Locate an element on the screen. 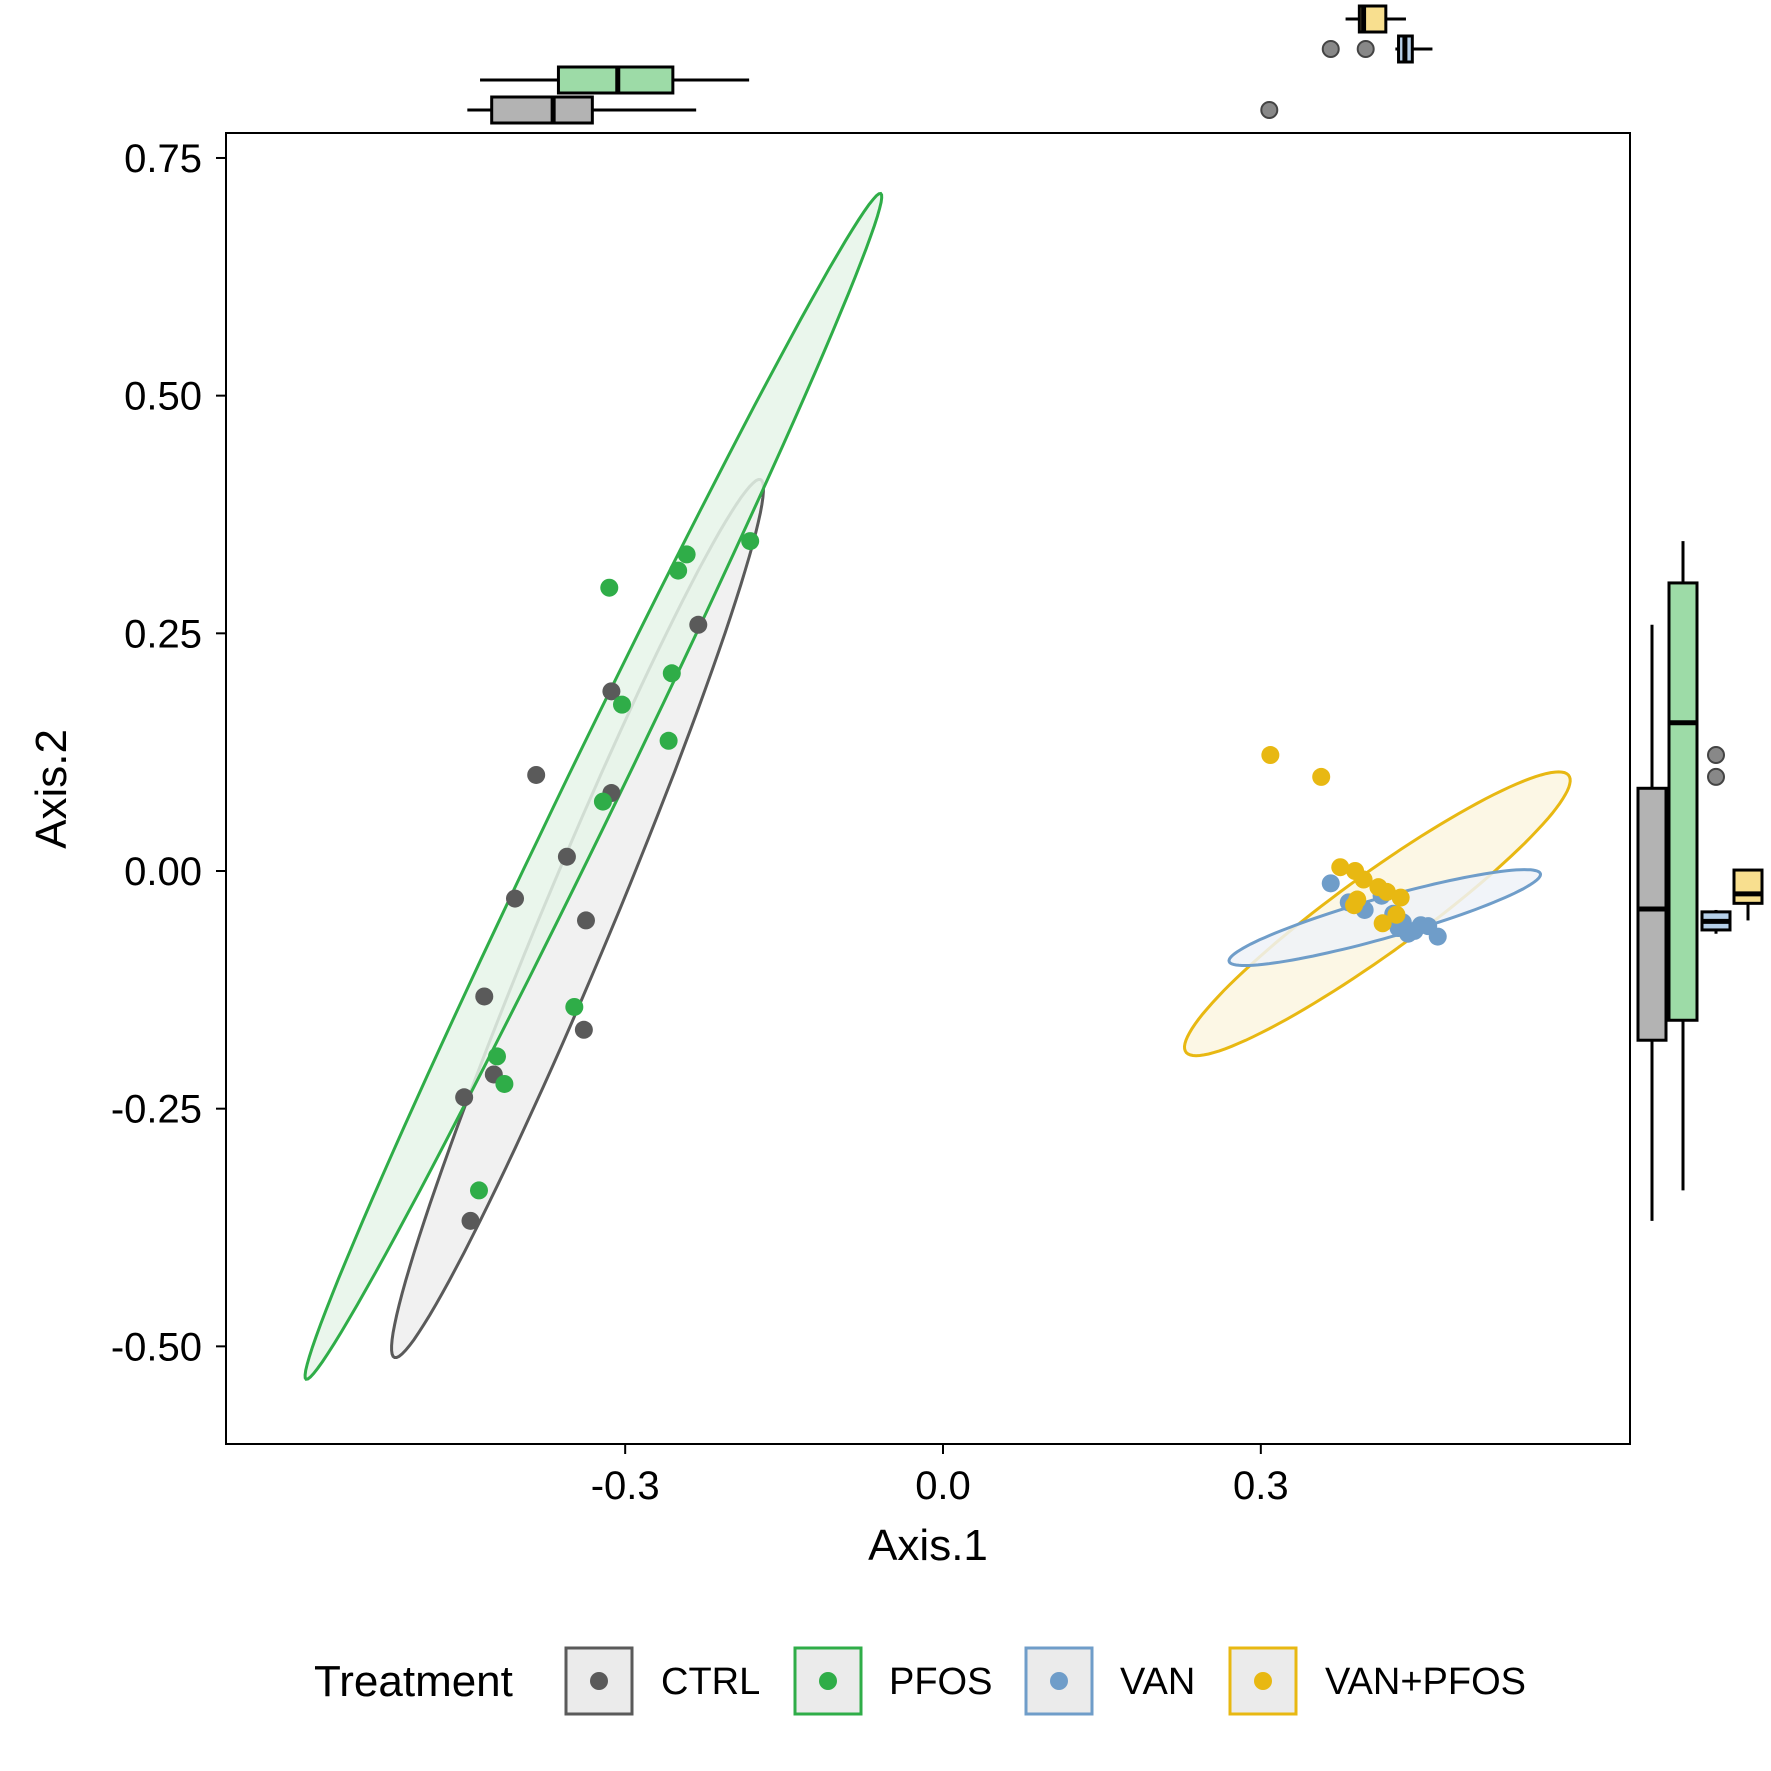 The image size is (1771, 1771). x-axis-title: Axis.1 is located at coordinates (928, 1545).